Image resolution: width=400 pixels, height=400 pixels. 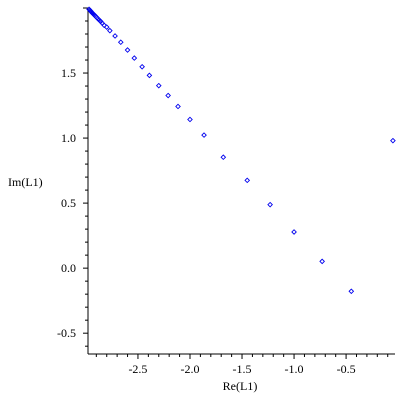 I want to click on y-axis-title: Im(L1), so click(x=25, y=182).